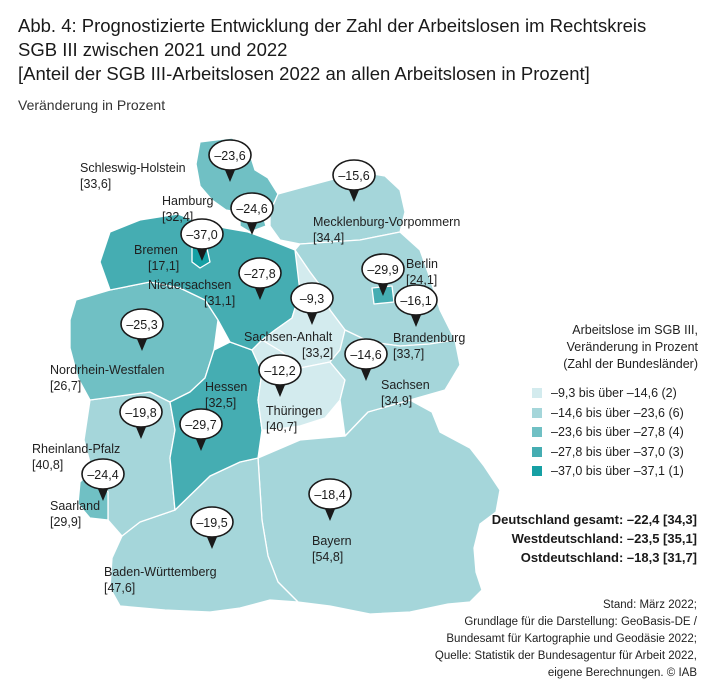  I want to click on pin-schleswig-holstein: –23,6, so click(230, 160).